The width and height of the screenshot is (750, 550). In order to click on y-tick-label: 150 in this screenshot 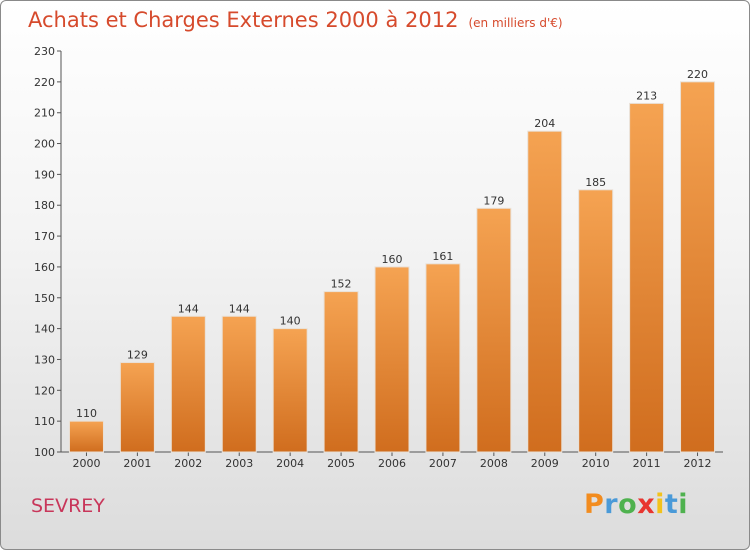, I will do `click(44, 298)`.